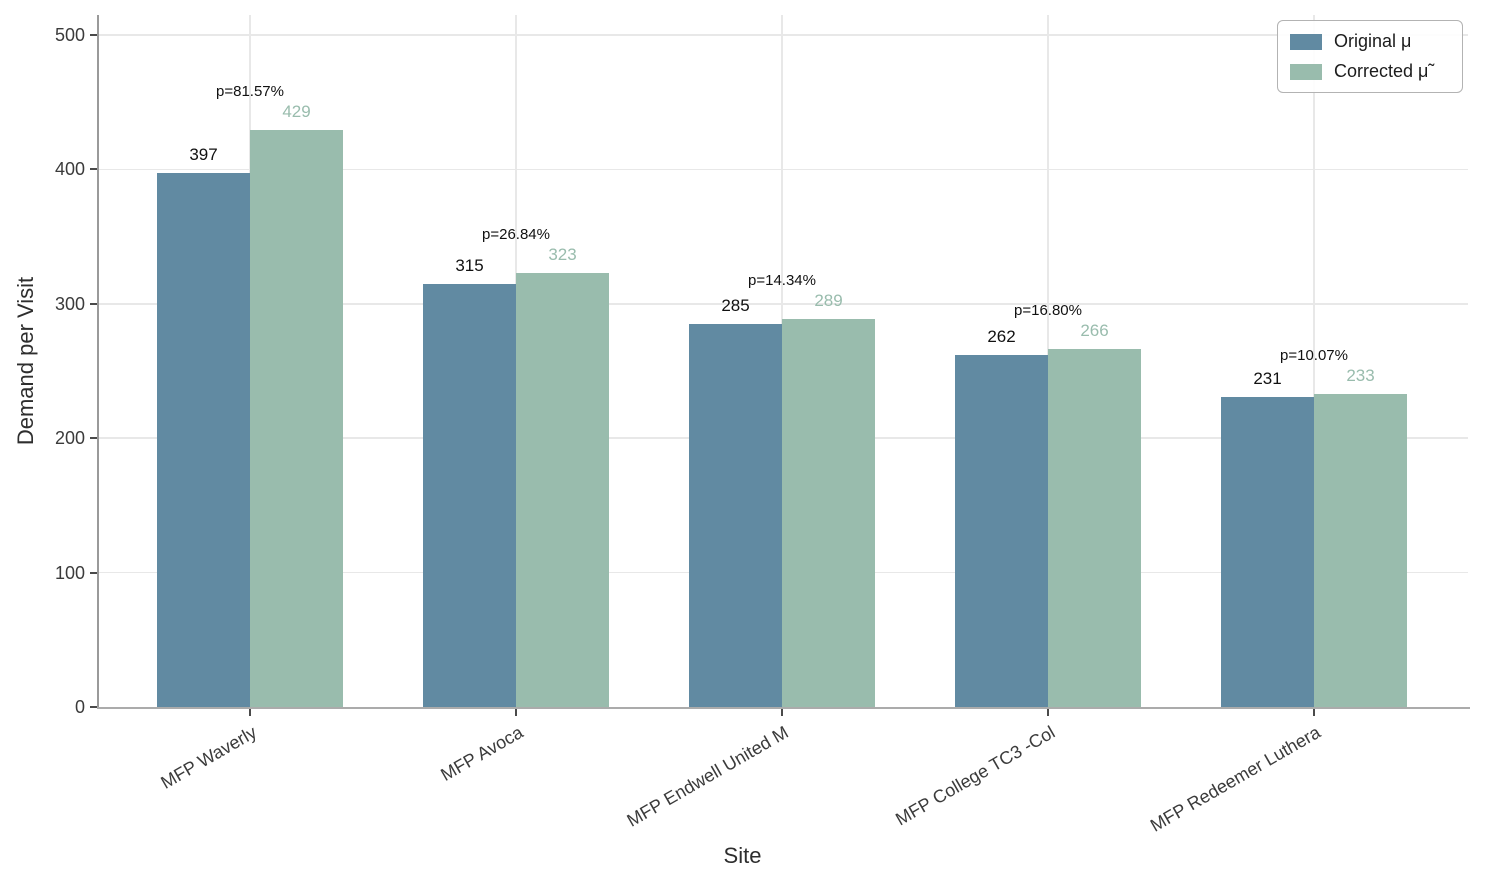 Image resolution: width=1485 pixels, height=885 pixels. Describe the element at coordinates (1314, 355) in the screenshot. I see `p-value-annotation: p=10.07%` at that location.